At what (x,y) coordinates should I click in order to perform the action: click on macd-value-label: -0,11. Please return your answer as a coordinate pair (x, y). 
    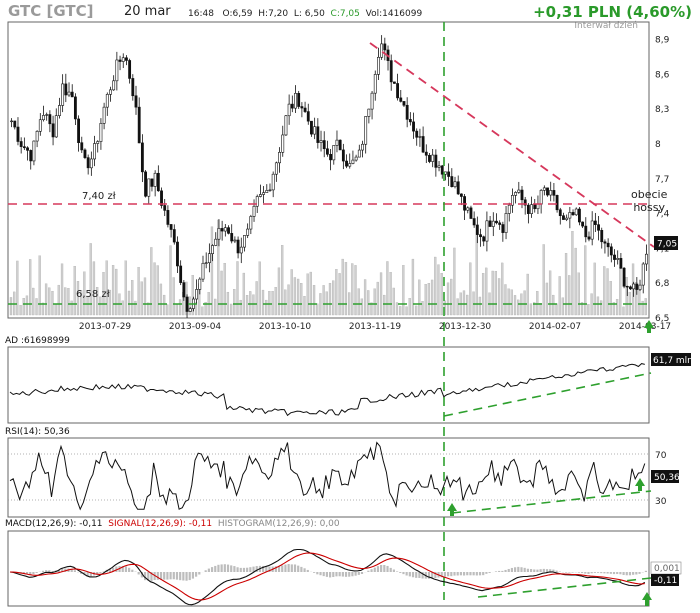
    Looking at the image, I should click on (665, 581).